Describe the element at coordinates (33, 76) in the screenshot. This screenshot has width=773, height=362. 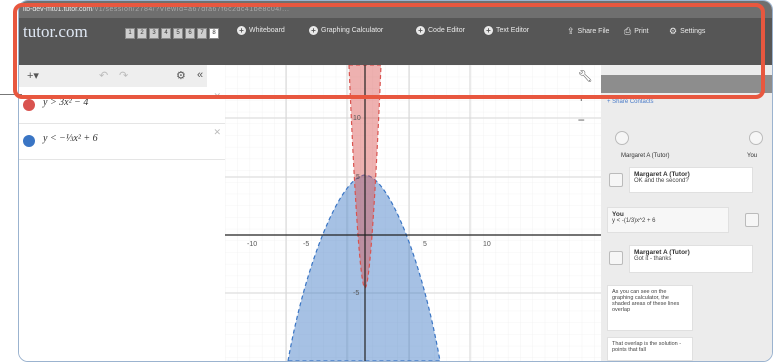
I see `add-expression-button: +▾` at that location.